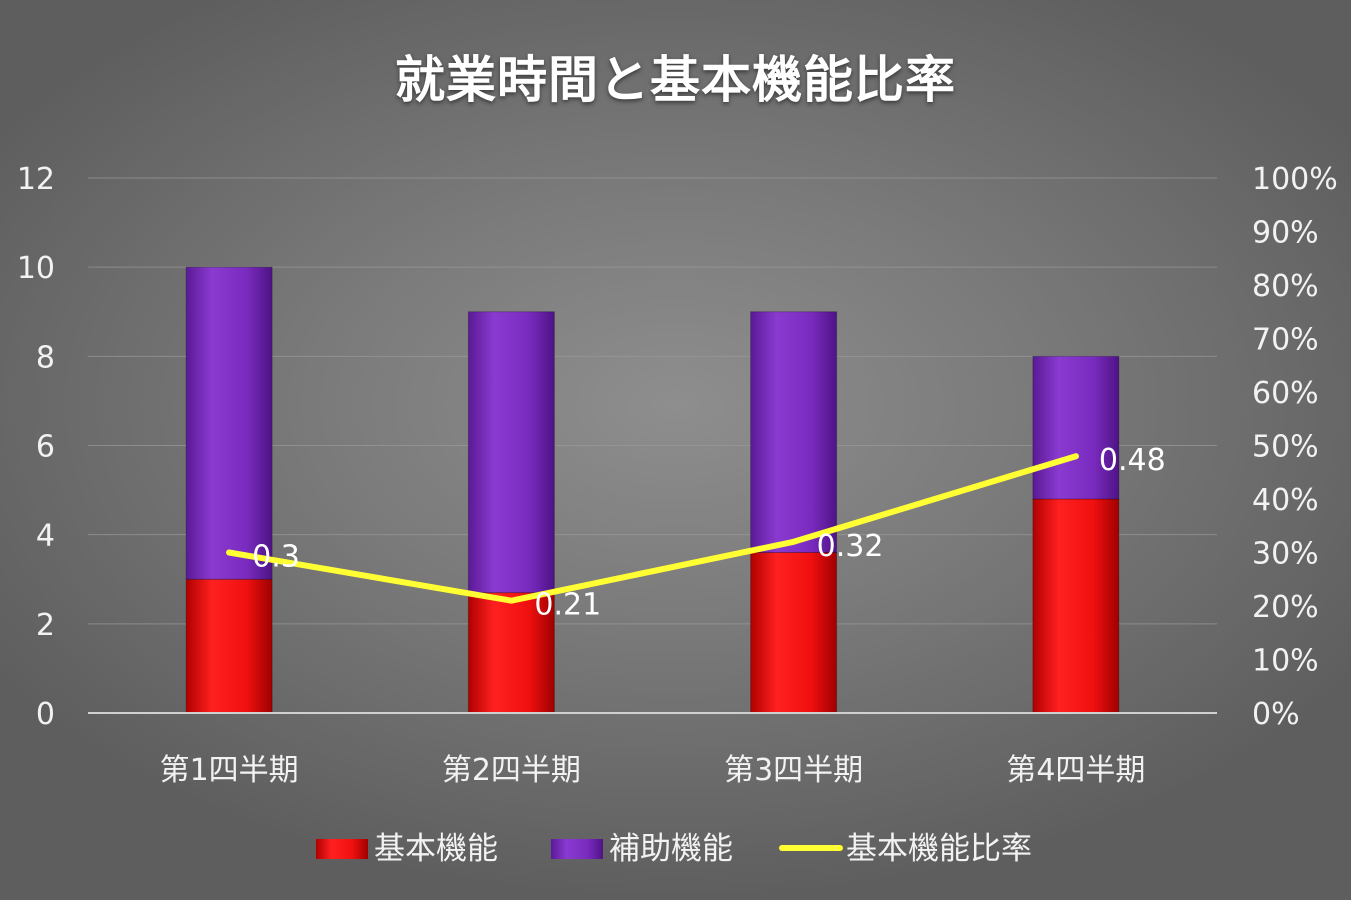  I want to click on data-labels: 0.3 0.21 0.32 0.48, so click(709, 532).